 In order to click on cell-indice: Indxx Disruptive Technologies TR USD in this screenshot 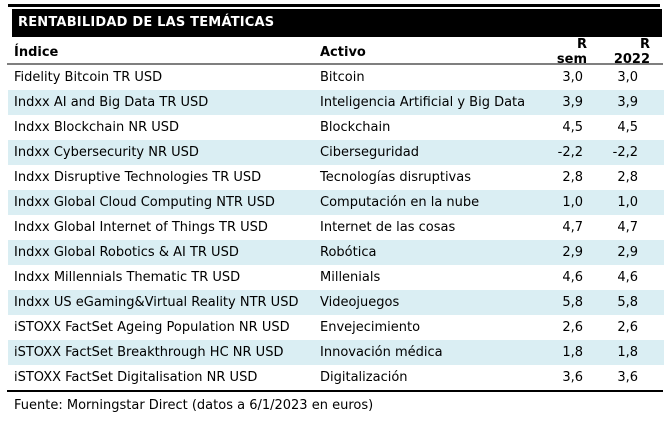, I will do `click(138, 177)`.